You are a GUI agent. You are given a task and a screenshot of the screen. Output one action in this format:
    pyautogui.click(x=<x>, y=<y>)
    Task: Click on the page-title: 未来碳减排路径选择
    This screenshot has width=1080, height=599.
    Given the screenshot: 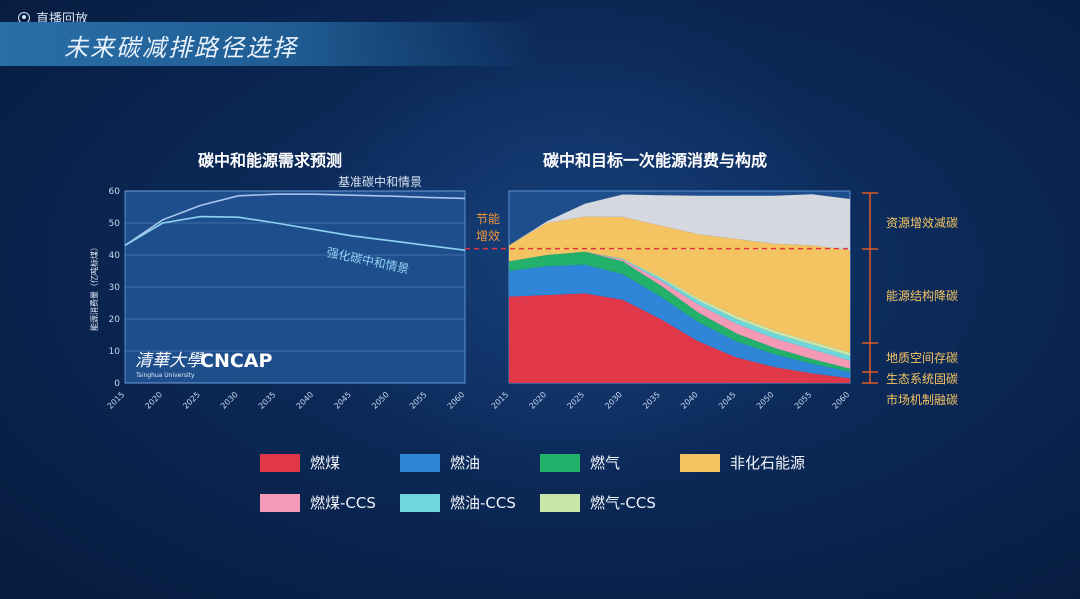 What is the action you would take?
    pyautogui.click(x=181, y=48)
    